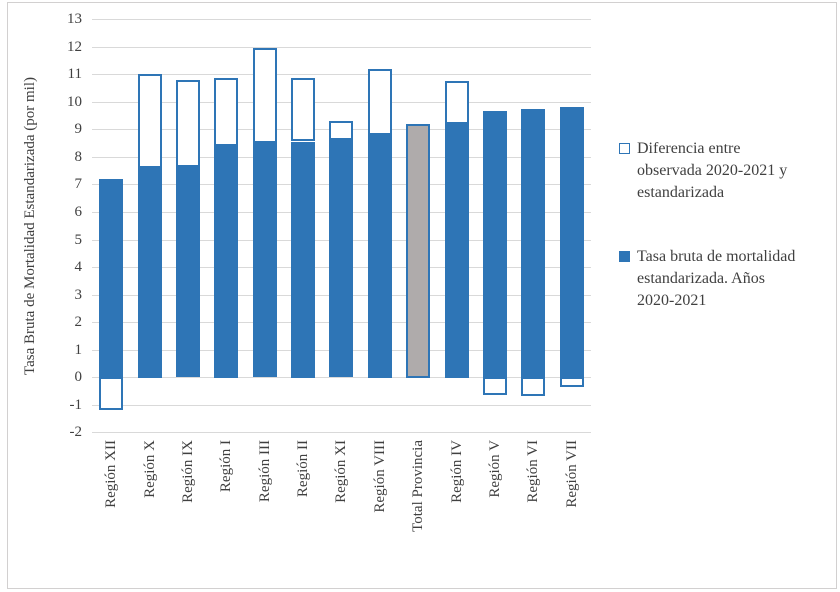  What do you see at coordinates (76, 405) in the screenshot?
I see `y-tick-label: -1` at bounding box center [76, 405].